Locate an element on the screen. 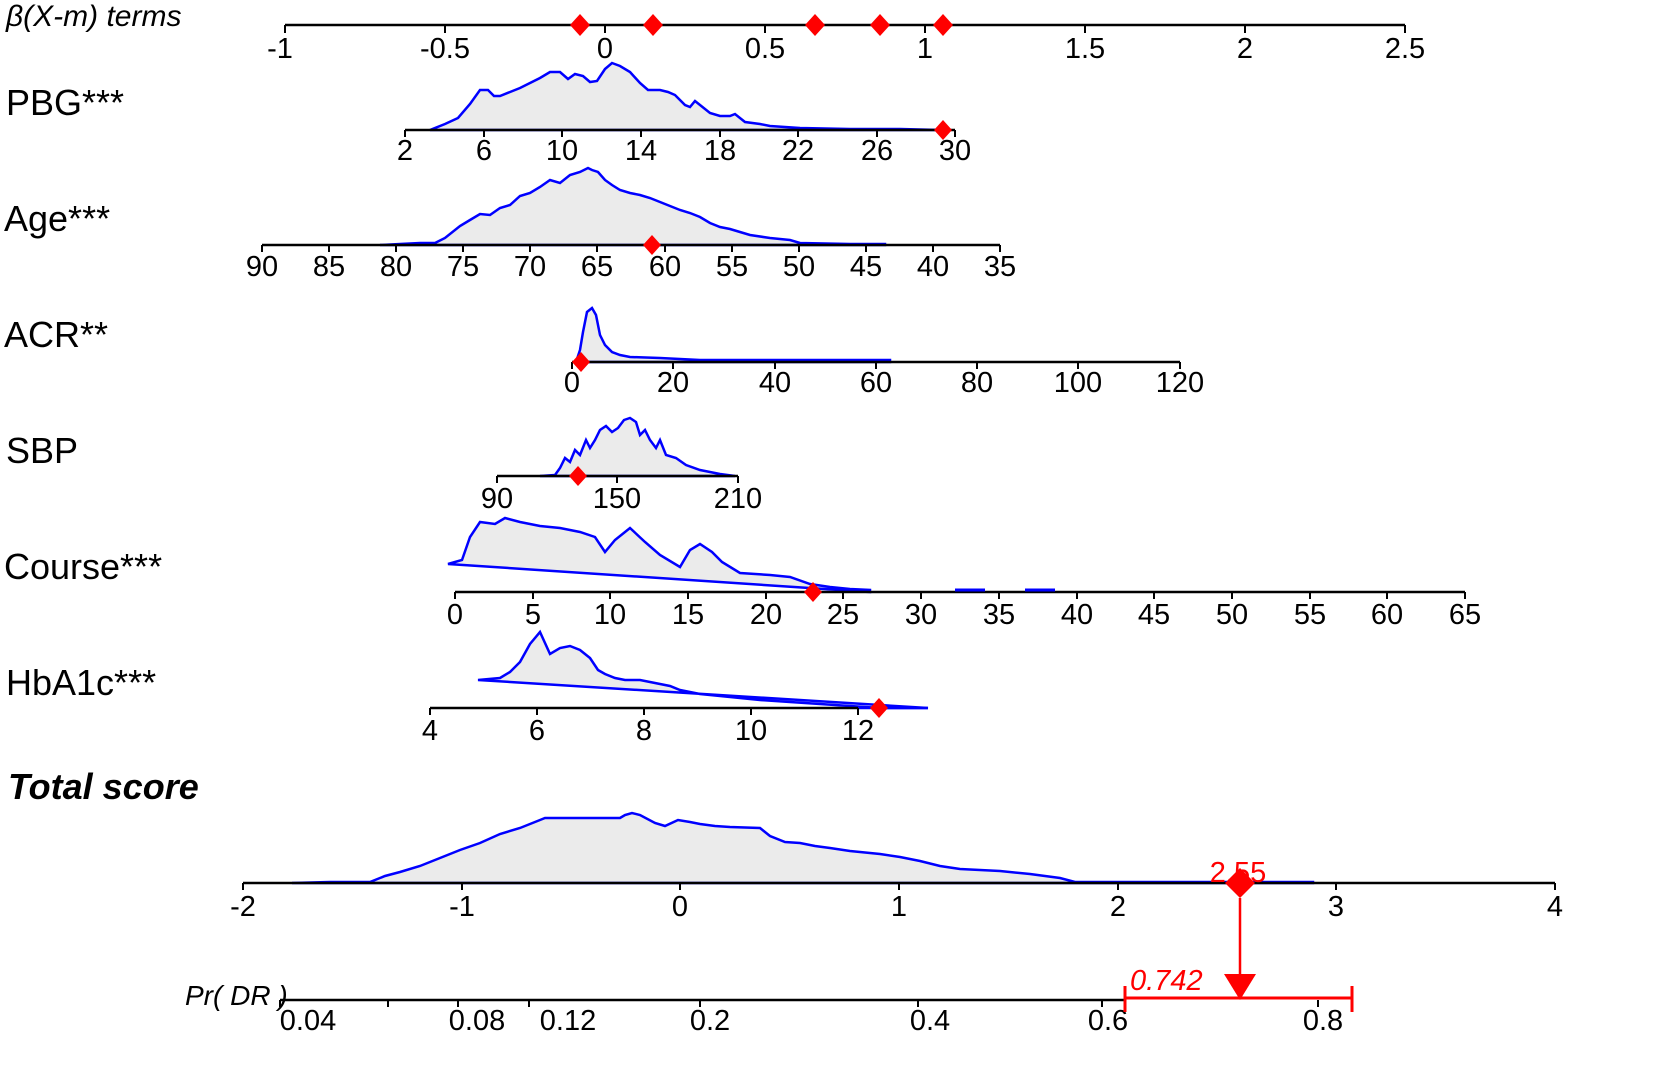 This screenshot has height=1065, width=1655. confidence-interval is located at coordinates (1238, 999).